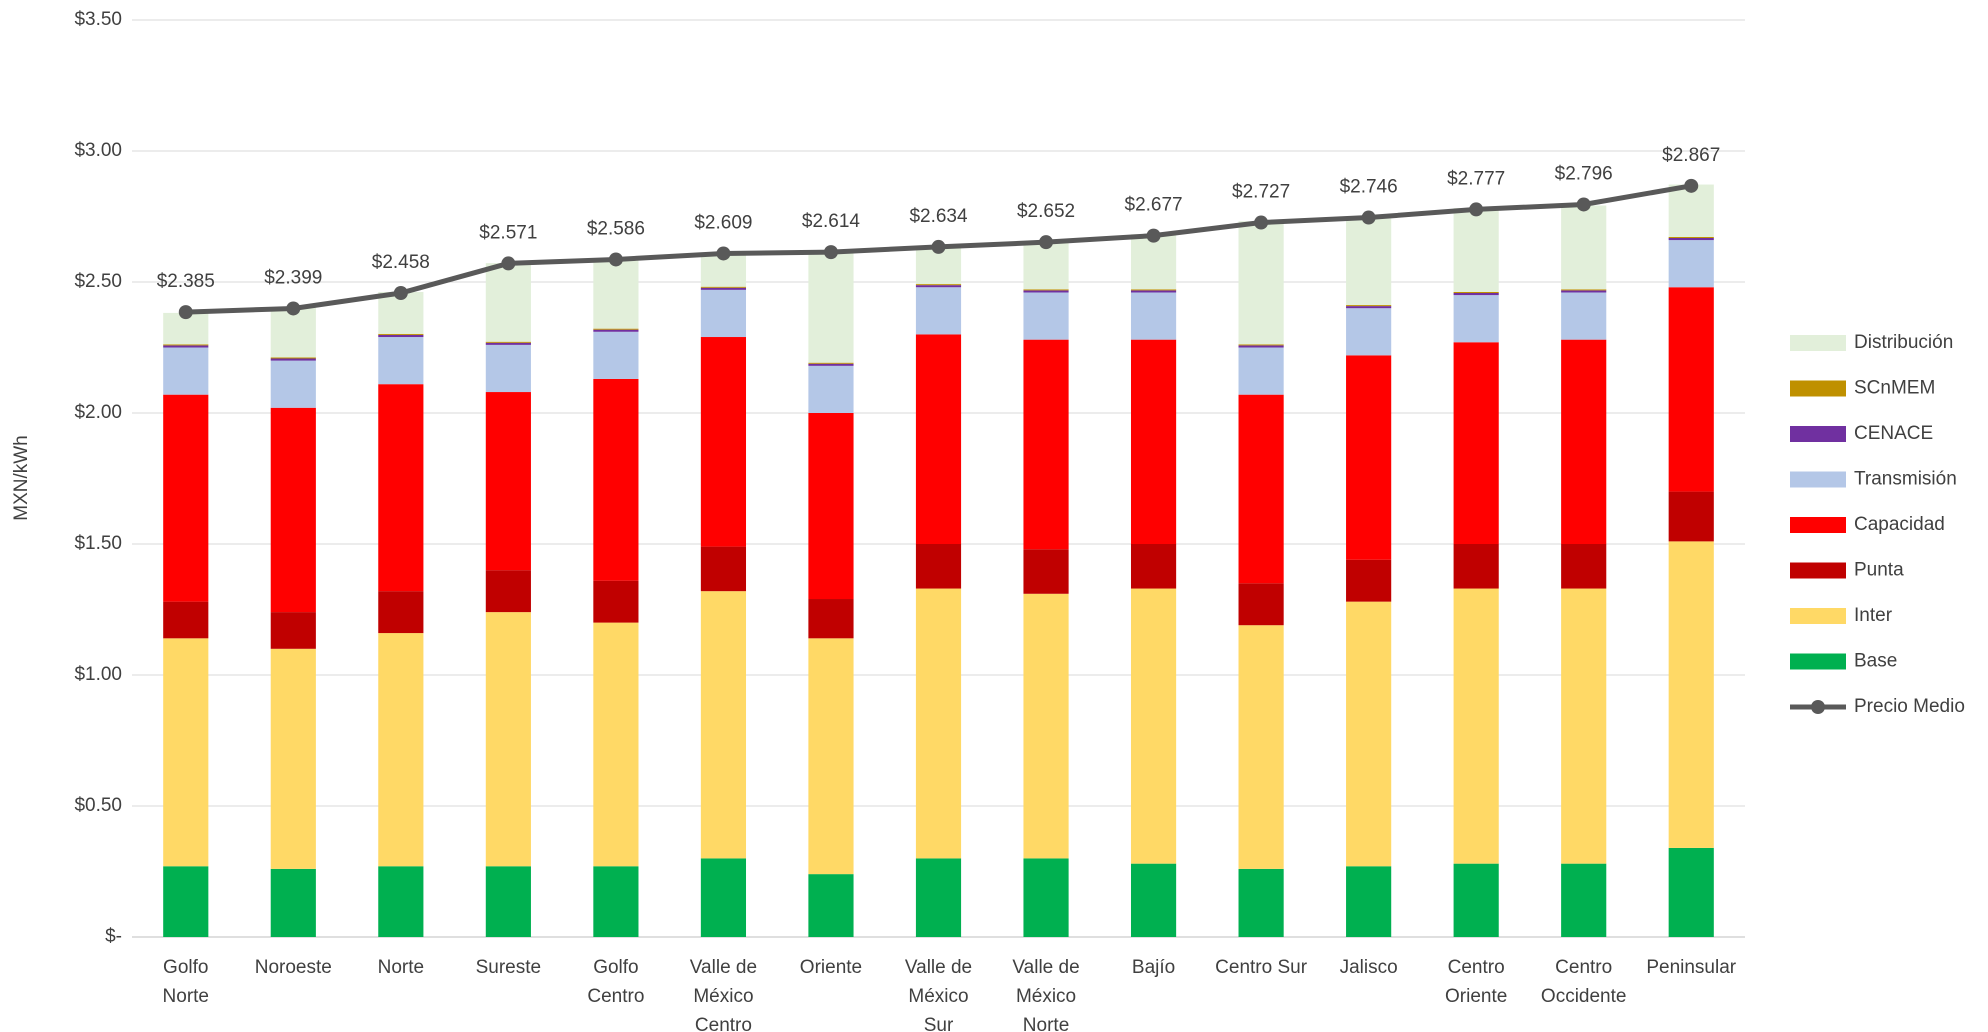  Describe the element at coordinates (939, 1023) in the screenshot. I see `x-tick-label: Sur` at that location.